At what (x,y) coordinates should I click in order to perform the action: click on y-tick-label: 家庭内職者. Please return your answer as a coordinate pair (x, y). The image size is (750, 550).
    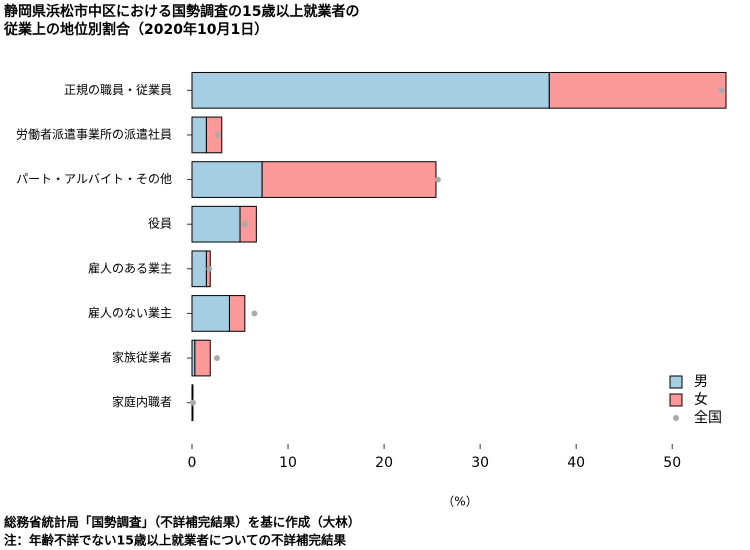
    Looking at the image, I should click on (142, 401).